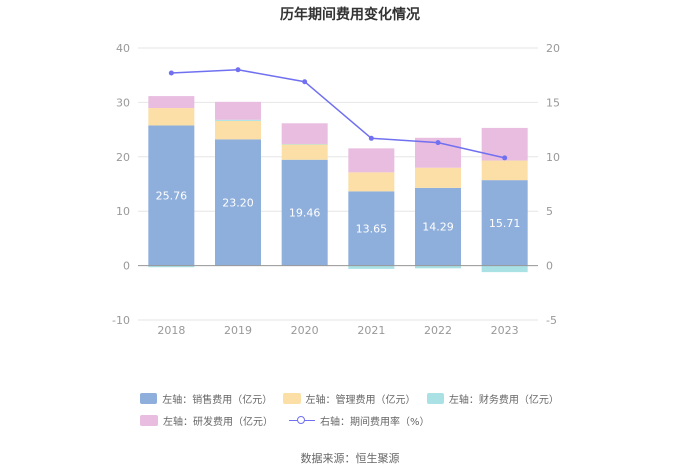  I want to click on left-tick-label: -10, so click(121, 320).